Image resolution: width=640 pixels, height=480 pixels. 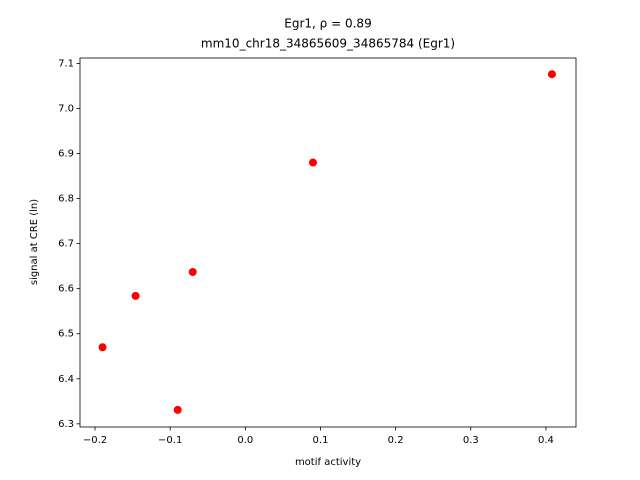 What do you see at coordinates (321, 440) in the screenshot?
I see `x-tick-label: 0.1` at bounding box center [321, 440].